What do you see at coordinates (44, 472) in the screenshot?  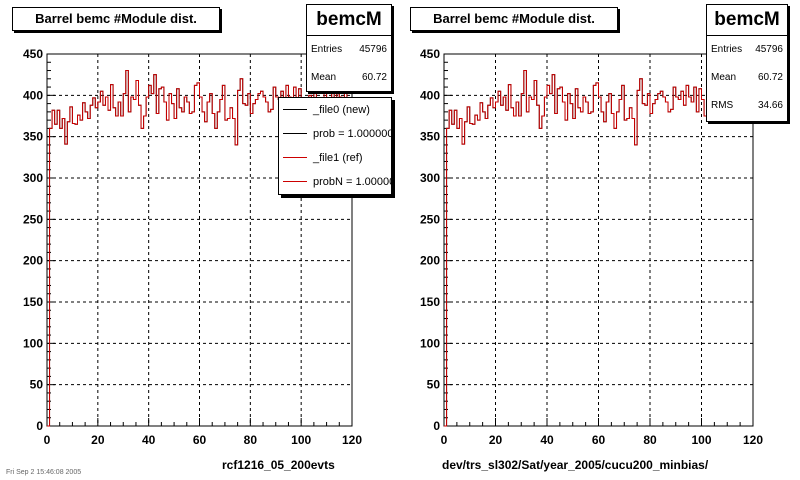 I see `timestamp-footer: Fri Sep 2 15:46:08 2005` at bounding box center [44, 472].